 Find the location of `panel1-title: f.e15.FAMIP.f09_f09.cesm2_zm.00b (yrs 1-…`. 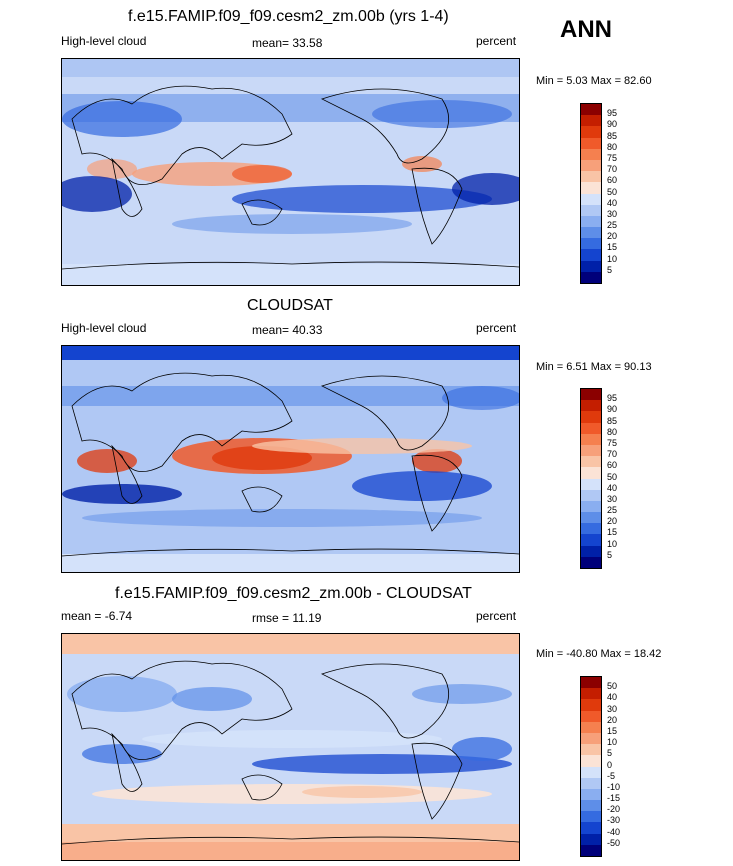

panel1-title: f.e15.FAMIP.f09_f09.cesm2_zm.00b (yrs 1-… is located at coordinates (288, 16).